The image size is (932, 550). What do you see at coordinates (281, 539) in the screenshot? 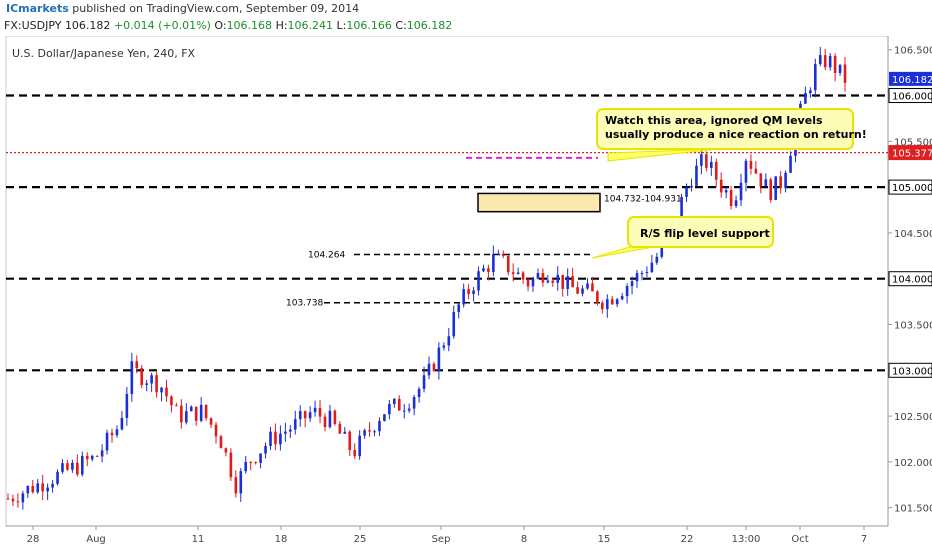
I see `x-tick-label: 18` at bounding box center [281, 539].